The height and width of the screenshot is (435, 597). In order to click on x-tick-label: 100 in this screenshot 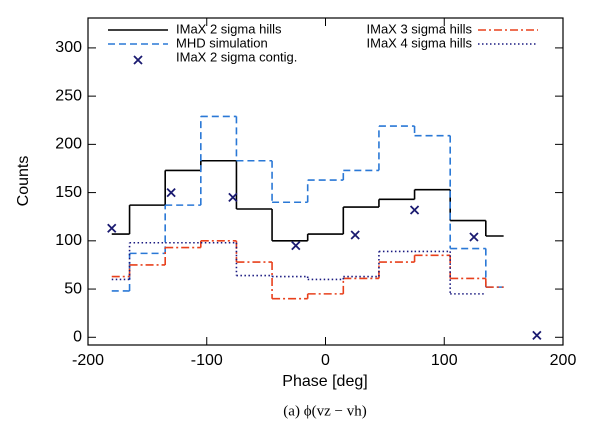, I will do `click(444, 360)`.